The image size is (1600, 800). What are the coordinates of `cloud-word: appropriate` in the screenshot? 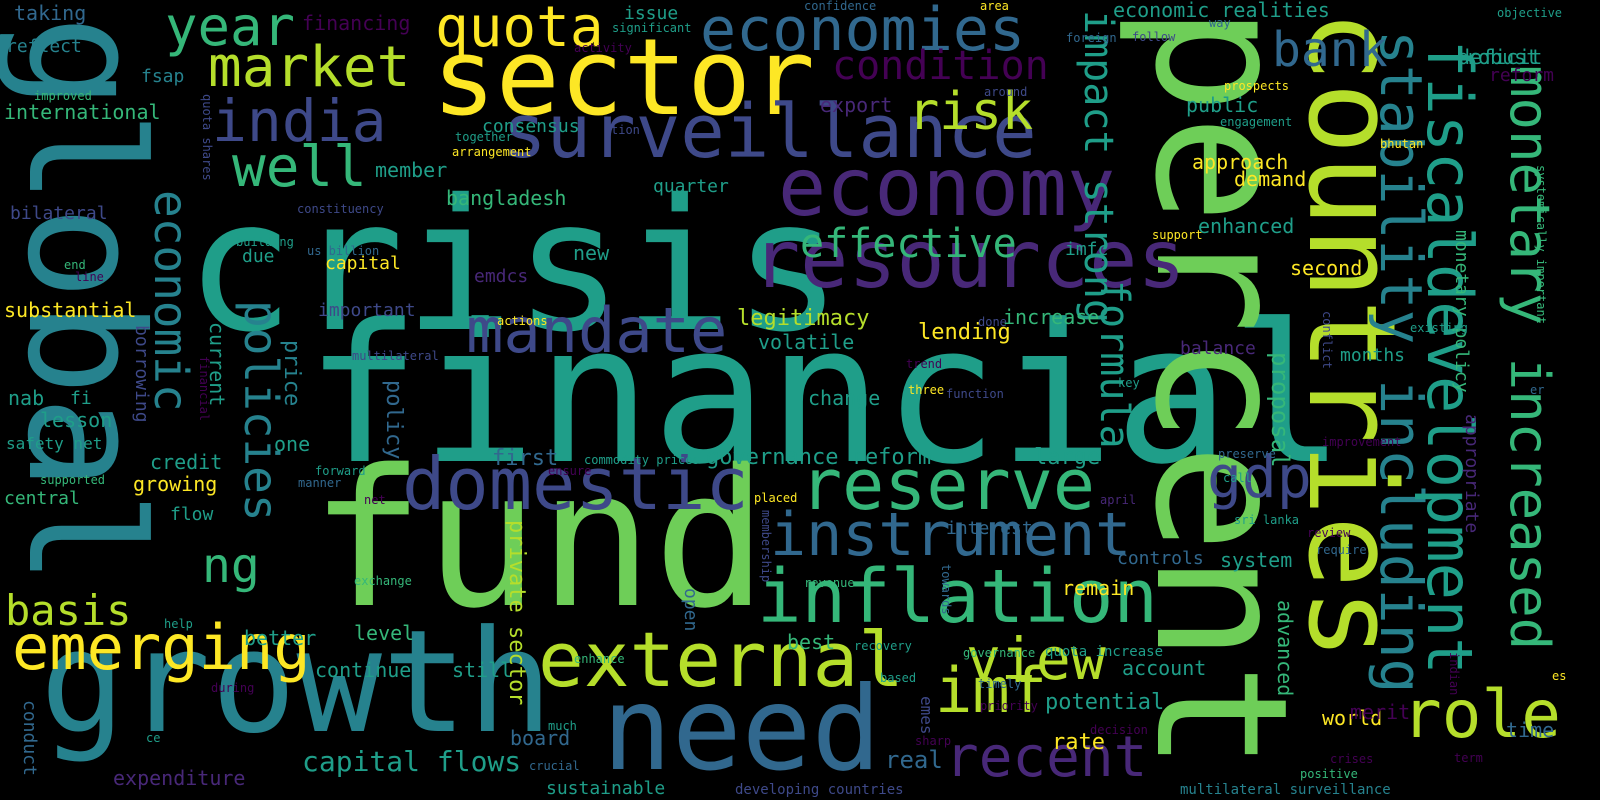 It's located at (1471, 474).